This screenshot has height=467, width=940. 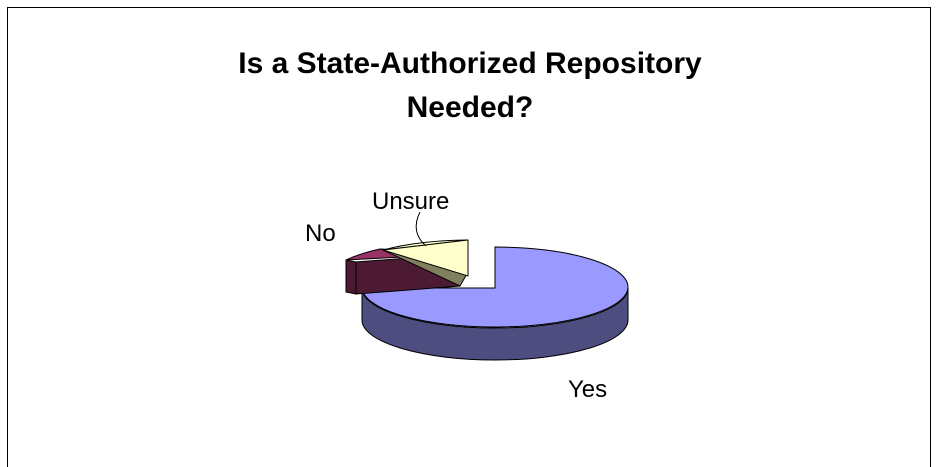 I want to click on leader-line-unsure, so click(x=421, y=229).